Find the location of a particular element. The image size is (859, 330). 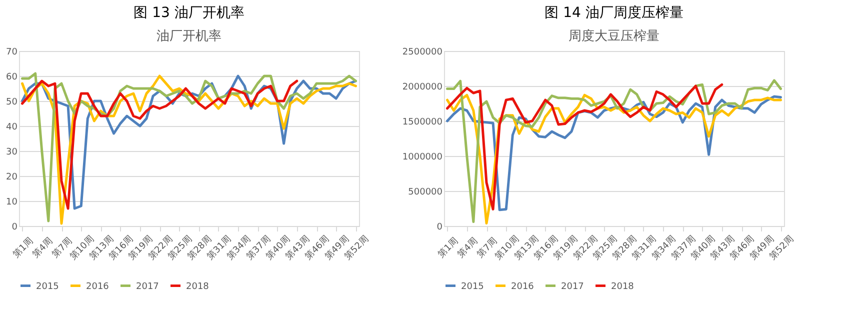

y-tick-label: 30 is located at coordinates (12, 153).